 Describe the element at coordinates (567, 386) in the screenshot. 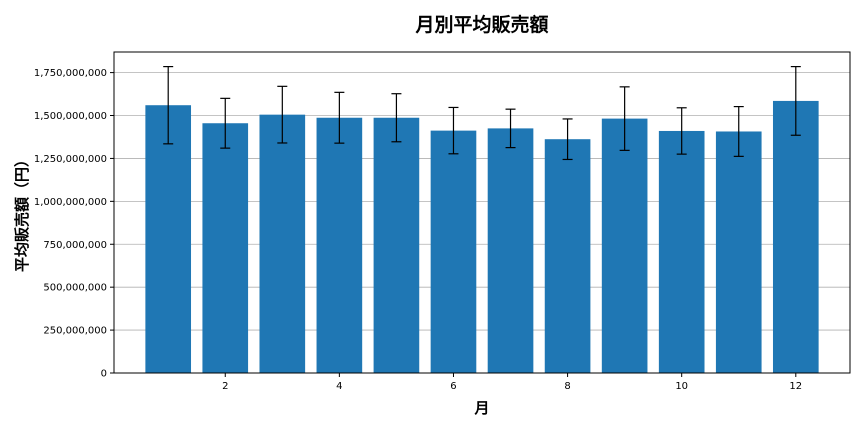

I see `x-tick-label: 8` at that location.